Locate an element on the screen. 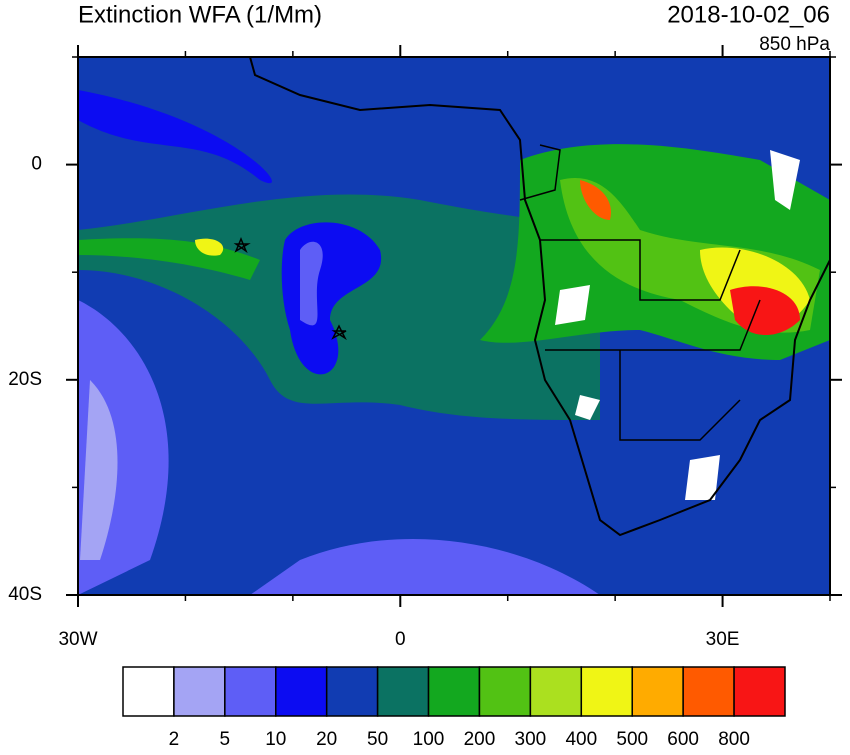  colorbar-label: 600 is located at coordinates (683, 739).